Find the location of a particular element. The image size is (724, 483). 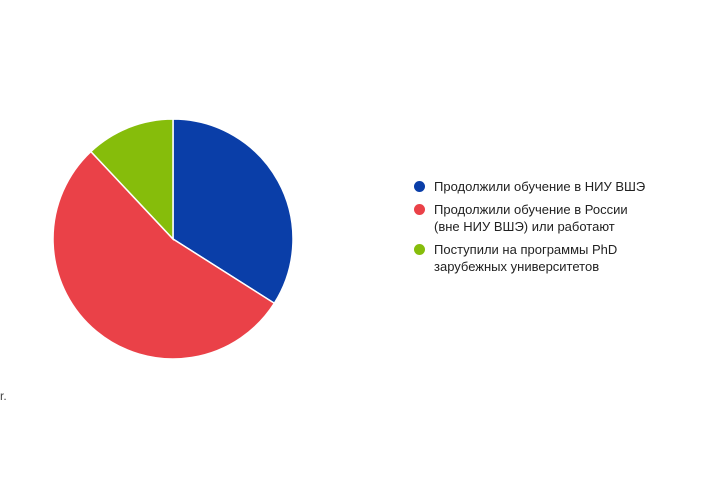

pie-slice-phd is located at coordinates (131, 179).